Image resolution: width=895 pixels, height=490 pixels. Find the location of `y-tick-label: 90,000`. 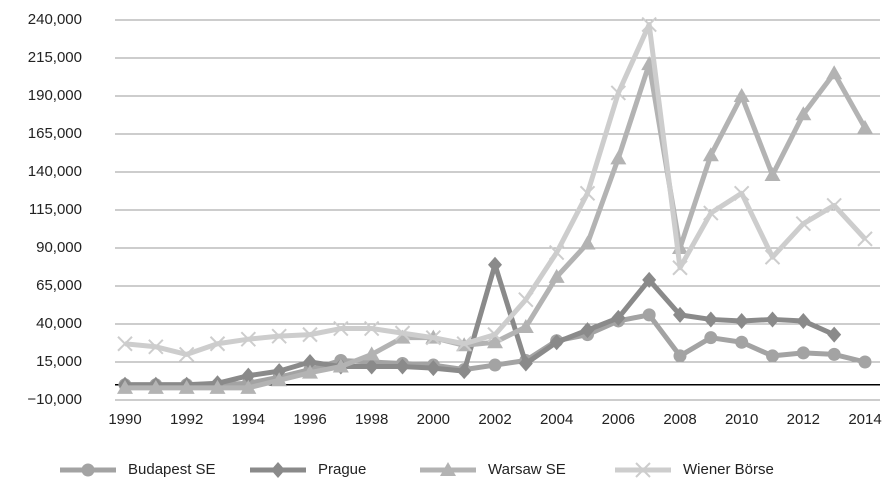

y-tick-label: 90,000 is located at coordinates (59, 247).